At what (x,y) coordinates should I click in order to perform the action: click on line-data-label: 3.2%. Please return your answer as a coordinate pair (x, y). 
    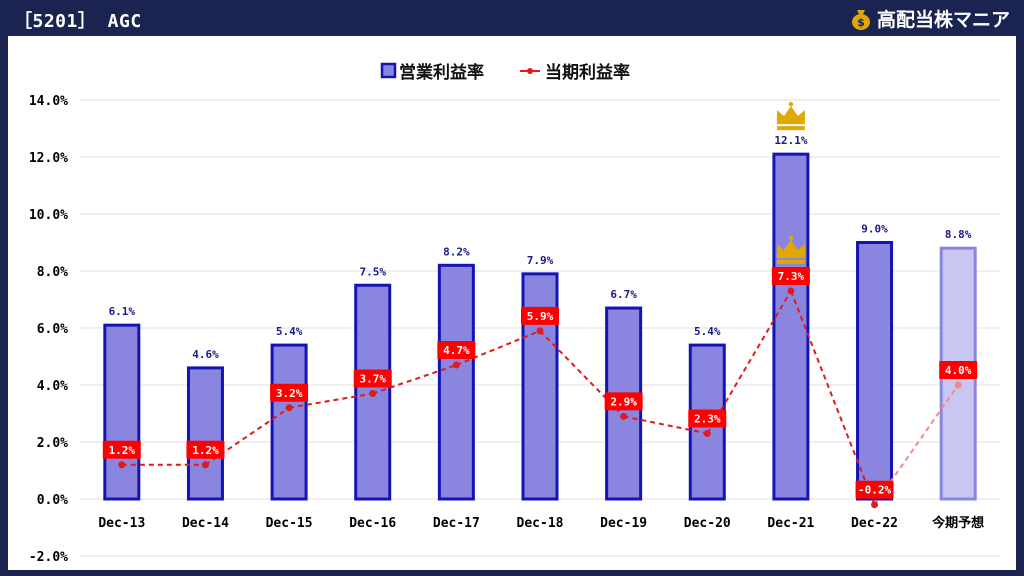
    Looking at the image, I should click on (289, 393).